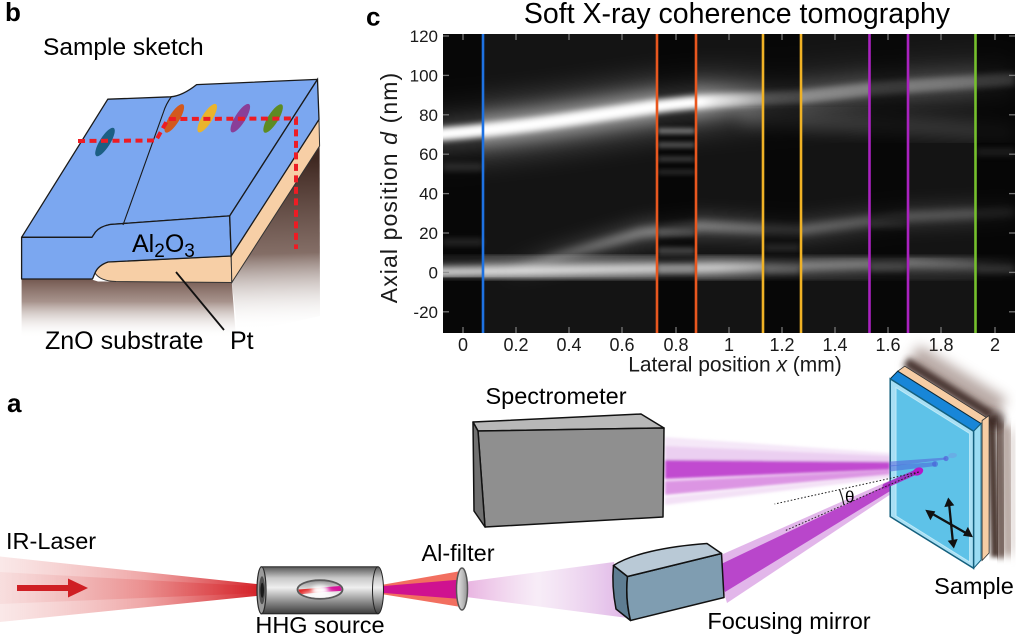 The image size is (1016, 635). Describe the element at coordinates (834, 345) in the screenshot. I see `svg-text: 1.4` at that location.